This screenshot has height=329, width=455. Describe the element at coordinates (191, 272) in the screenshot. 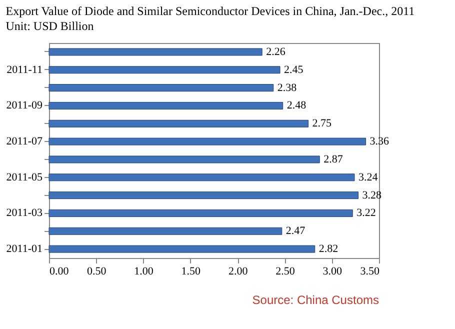

I see `x-tick-label: 1.50` at that location.